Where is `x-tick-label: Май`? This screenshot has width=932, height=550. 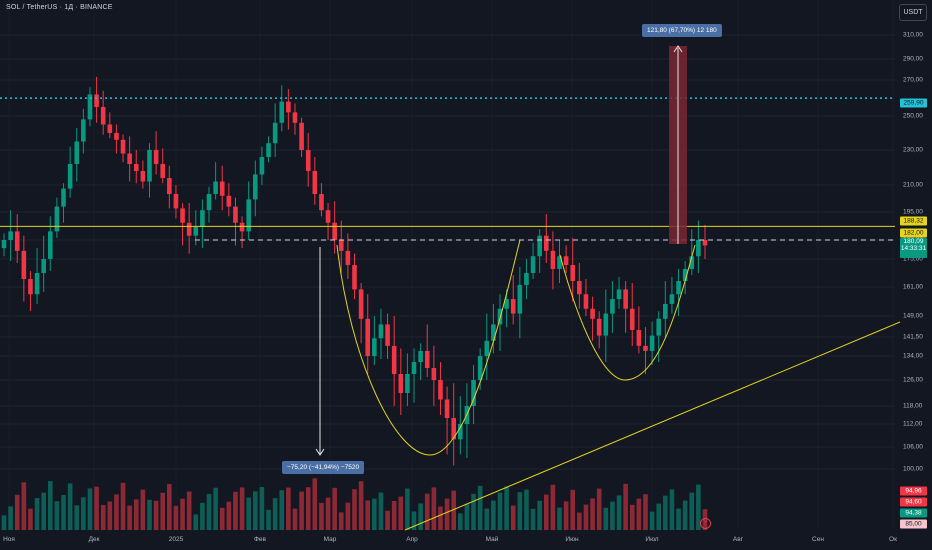
x-tick-label: Май is located at coordinates (492, 539).